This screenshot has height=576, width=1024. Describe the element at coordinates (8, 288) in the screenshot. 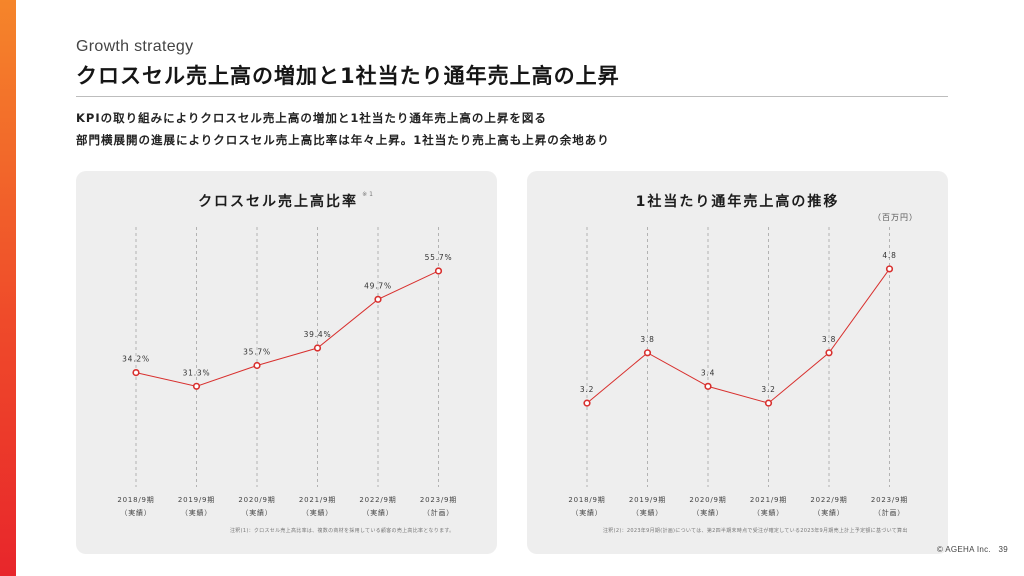

I see `accent-gradient-bar` at that location.